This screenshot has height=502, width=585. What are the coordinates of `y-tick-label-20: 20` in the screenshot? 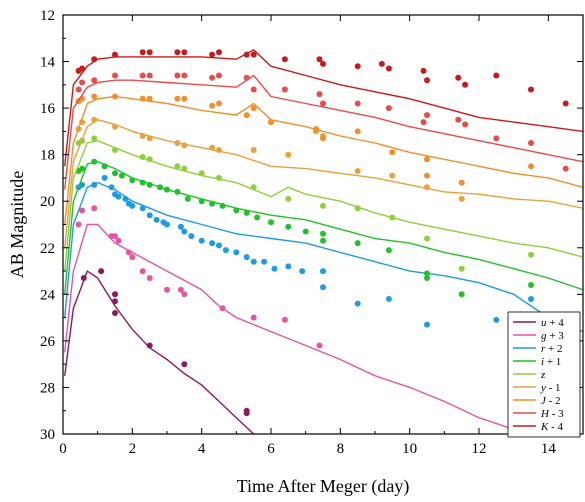 It's located at (47, 202).